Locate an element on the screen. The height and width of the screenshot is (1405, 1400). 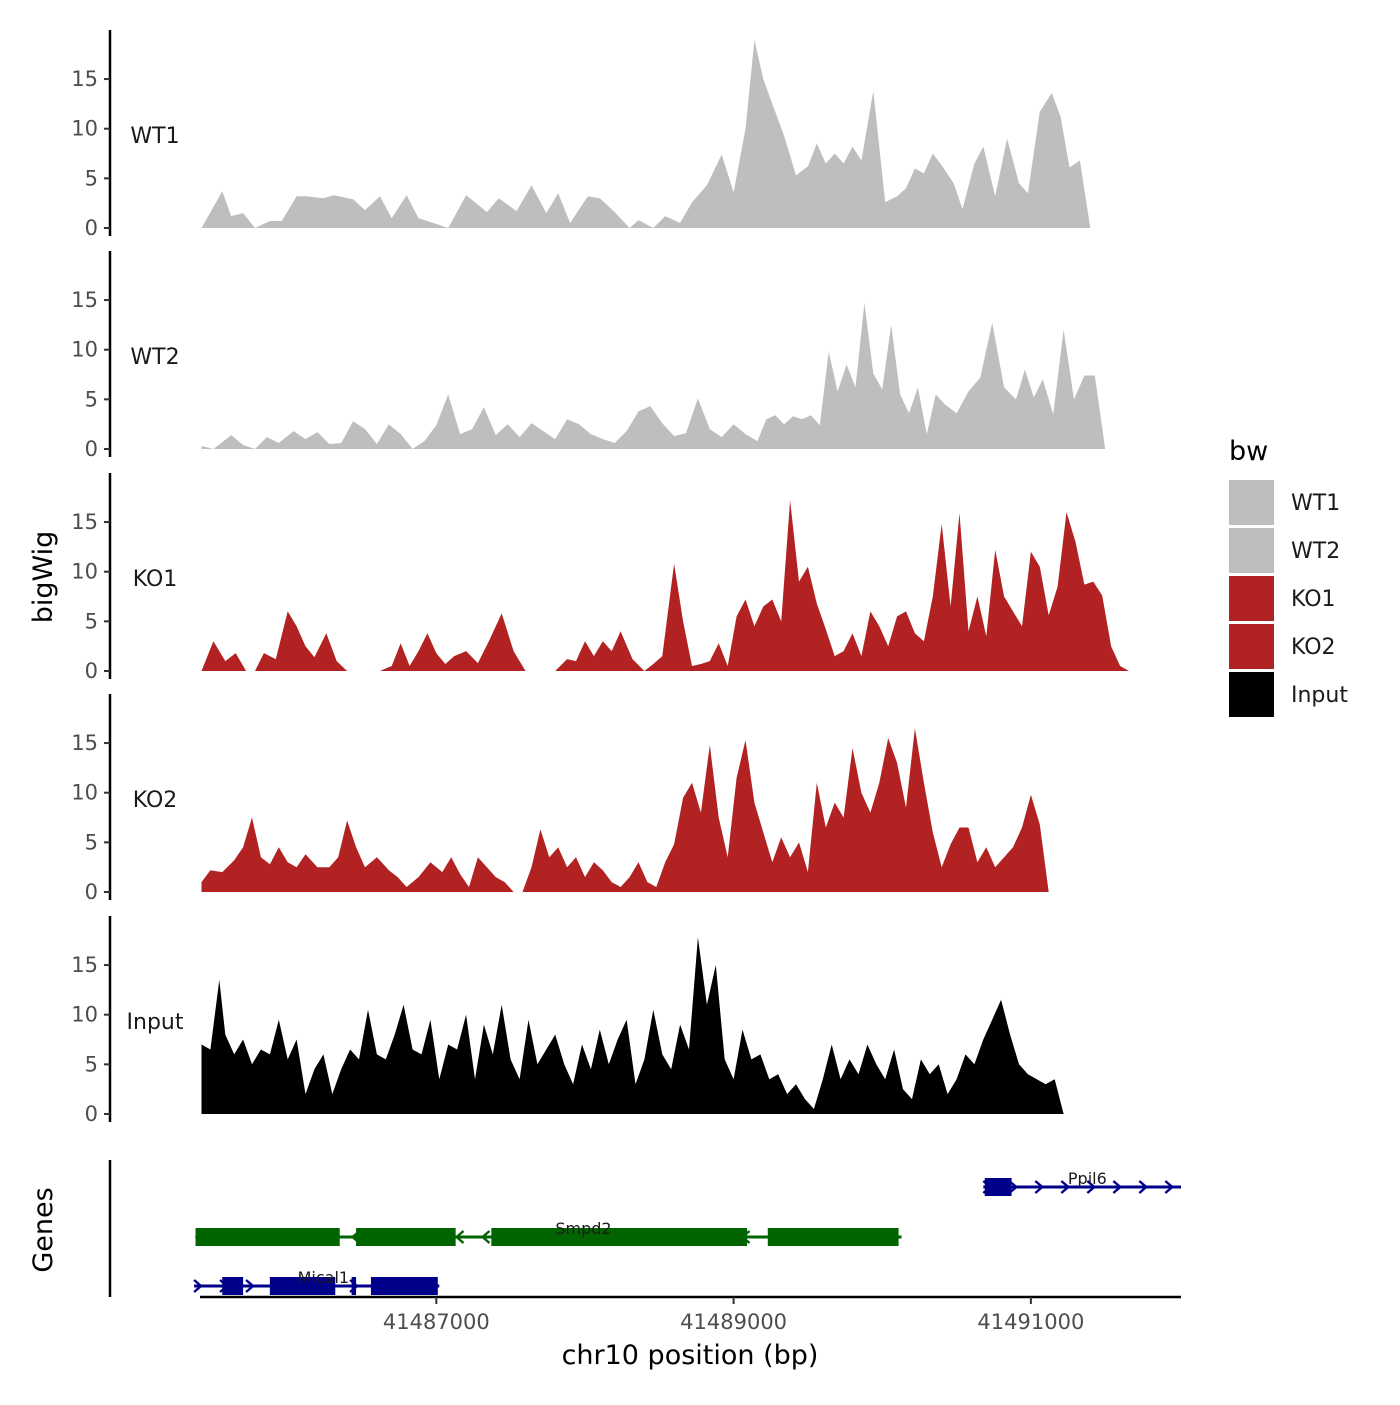
track-label-wt1: WT1 is located at coordinates (154, 136).